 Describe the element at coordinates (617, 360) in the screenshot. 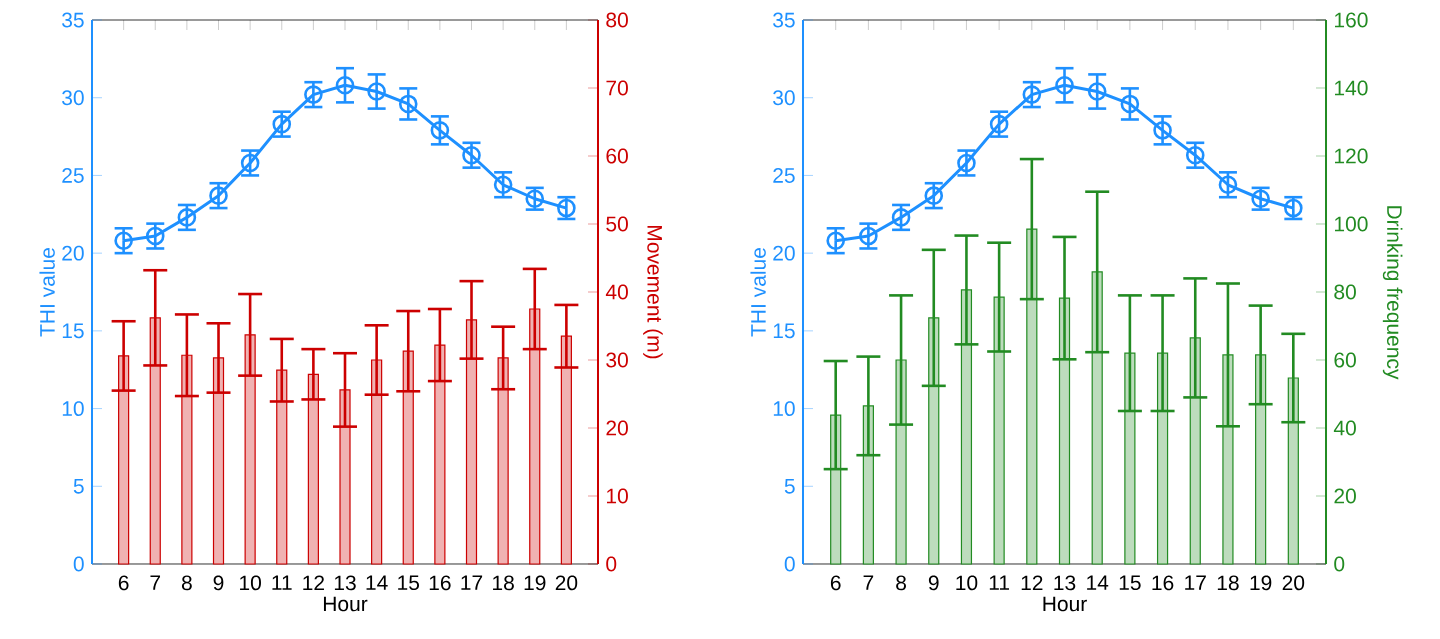

I see `y2-tick-label: 30` at that location.